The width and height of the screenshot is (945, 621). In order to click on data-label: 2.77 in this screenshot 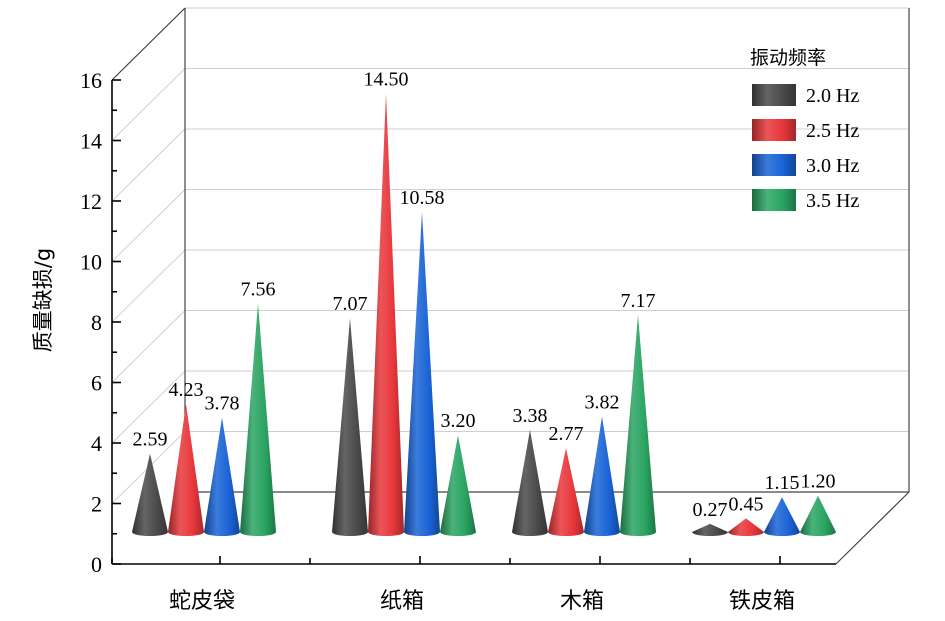, I will do `click(566, 434)`.